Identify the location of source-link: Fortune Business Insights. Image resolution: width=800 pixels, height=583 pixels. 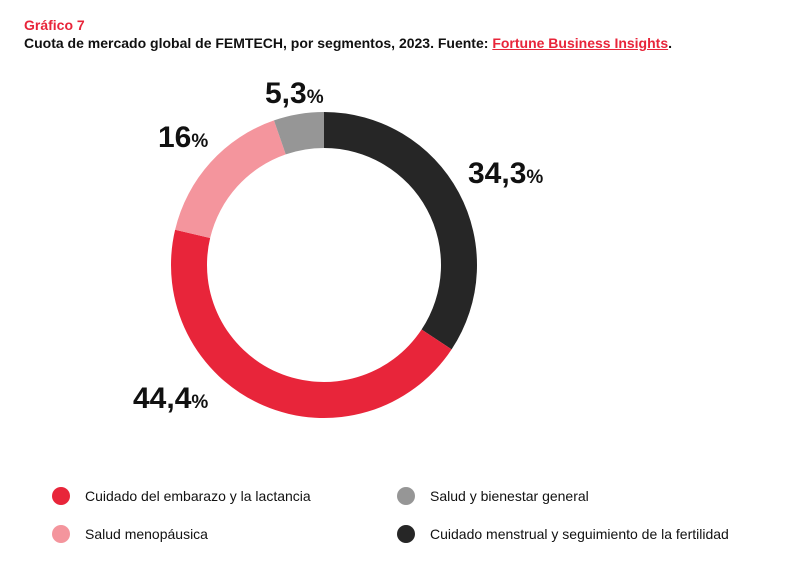
(580, 43).